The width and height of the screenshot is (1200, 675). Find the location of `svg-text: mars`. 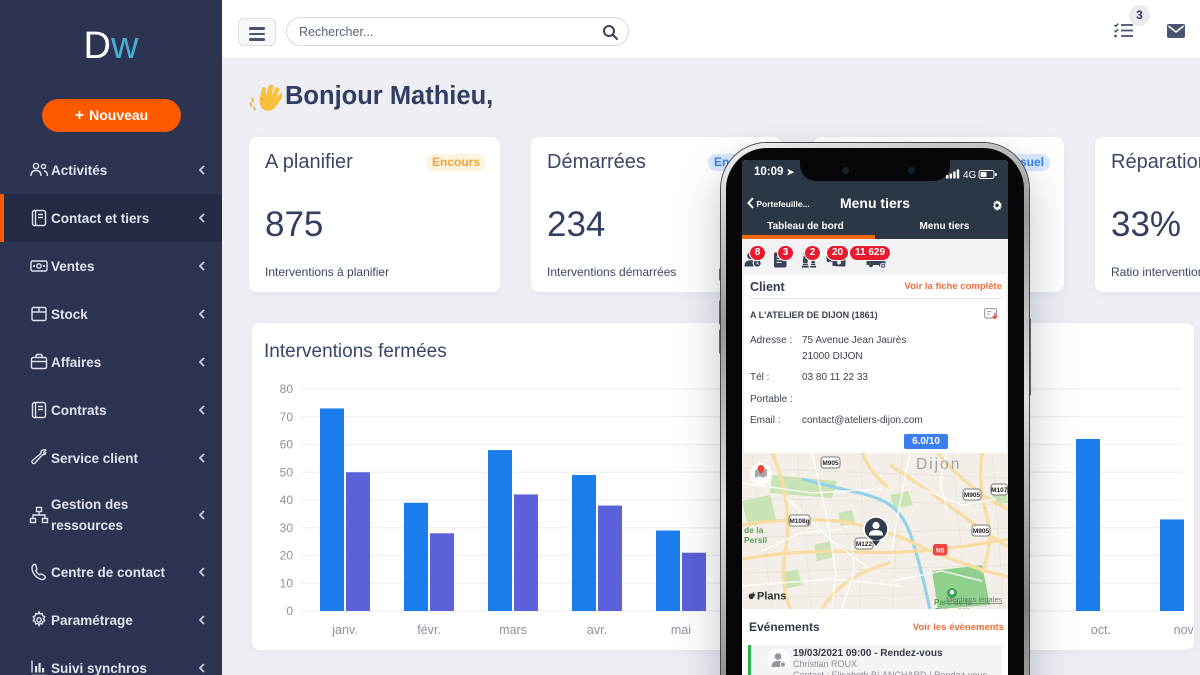

svg-text: mars is located at coordinates (513, 630).